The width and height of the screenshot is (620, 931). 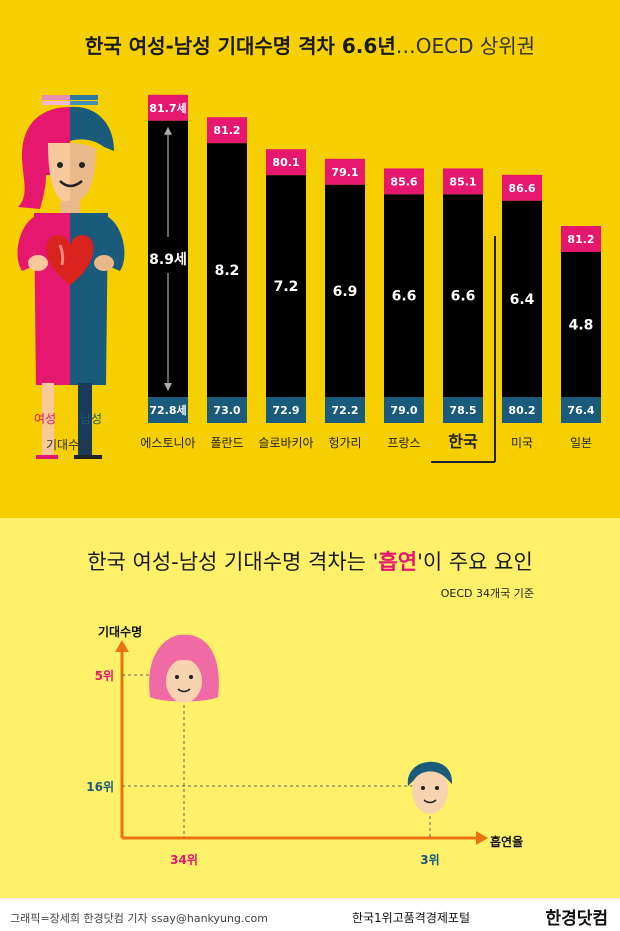 What do you see at coordinates (429, 860) in the screenshot?
I see `x-rank-label: 3위` at bounding box center [429, 860].